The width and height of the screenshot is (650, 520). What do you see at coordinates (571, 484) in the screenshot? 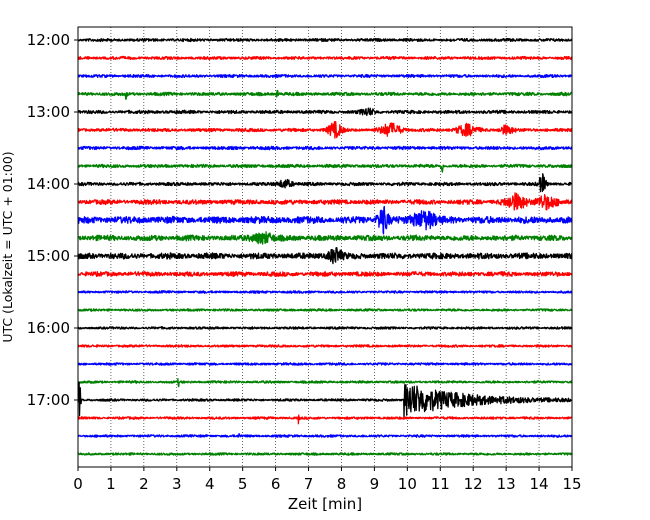
I see `x-tick-label: 15` at bounding box center [571, 484].